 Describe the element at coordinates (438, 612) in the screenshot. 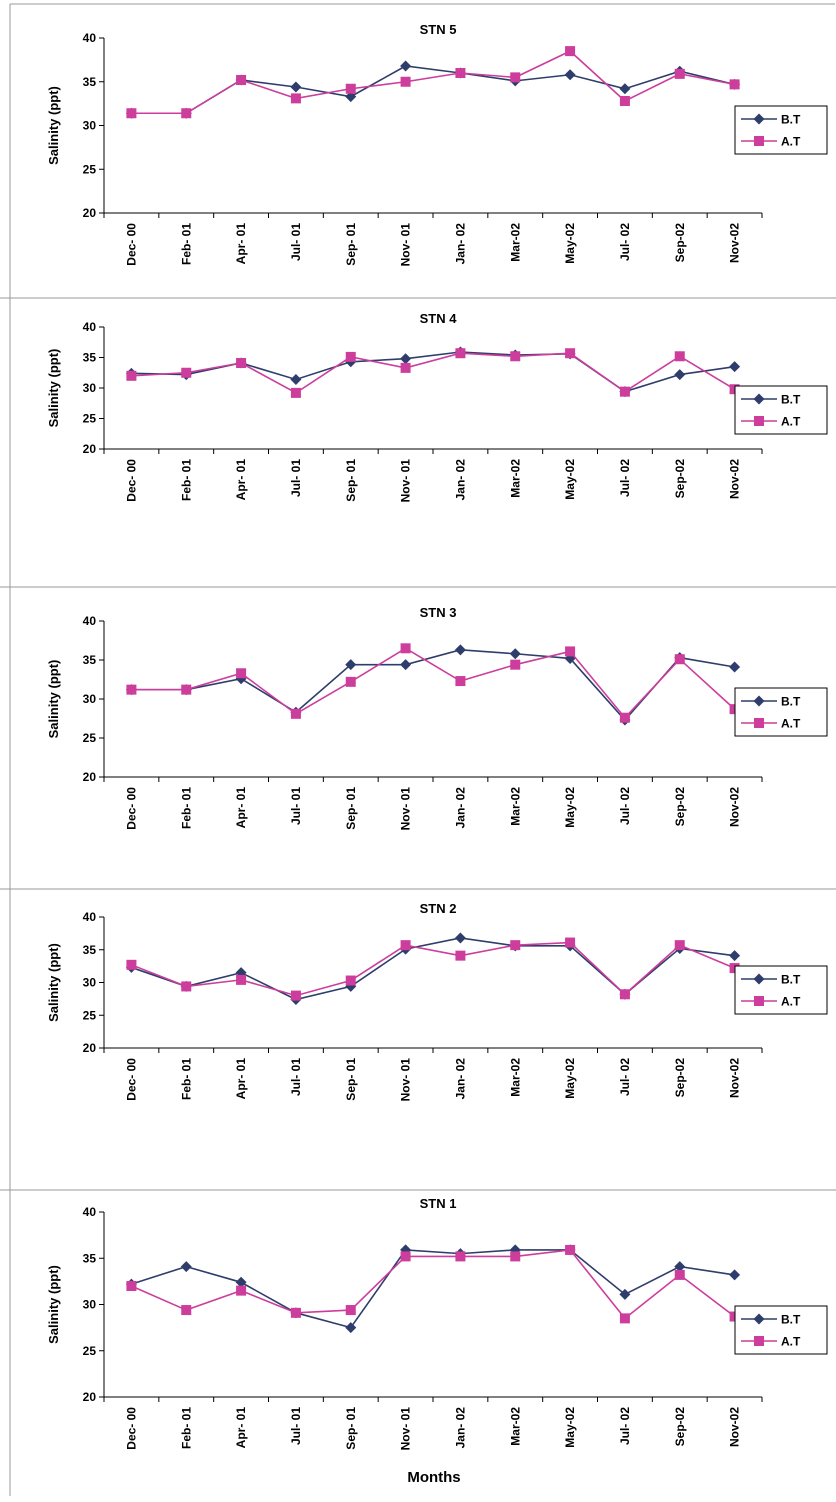

I see `chart-title: STN 3` at that location.